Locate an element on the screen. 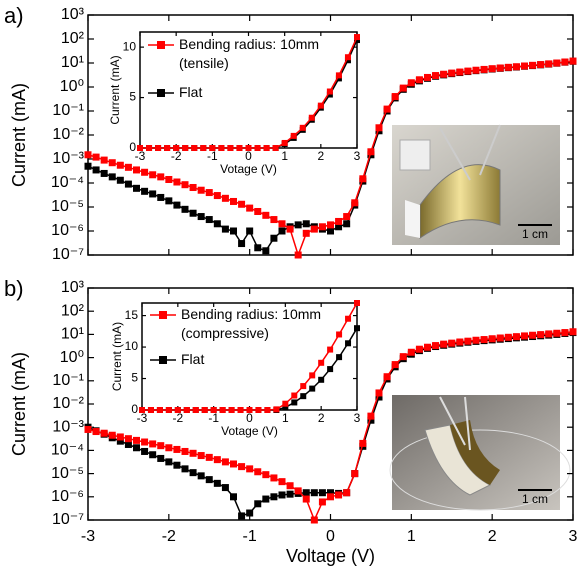 Image resolution: width=579 pixels, height=574 pixels. x-tick-label: -1 is located at coordinates (250, 536).